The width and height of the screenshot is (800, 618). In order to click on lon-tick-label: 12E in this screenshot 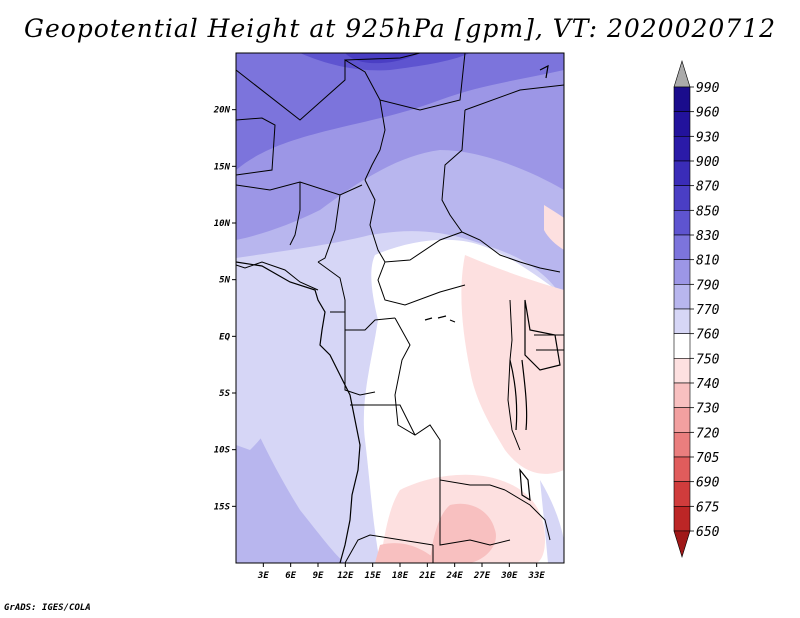, I will do `click(345, 576)`.